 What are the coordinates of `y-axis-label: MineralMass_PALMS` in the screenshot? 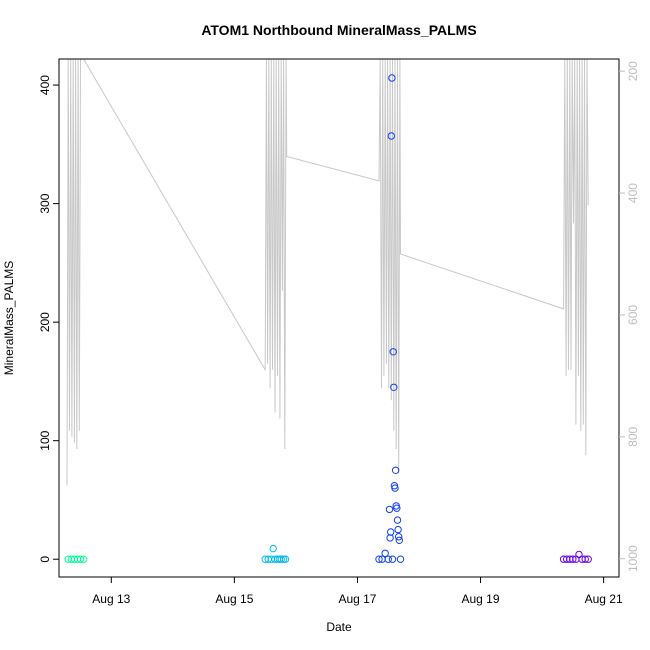 It's located at (9, 318).